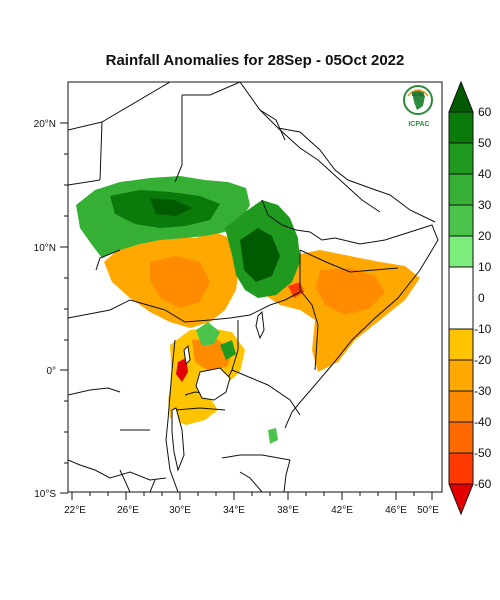  I want to click on wet-anomaly-ethiopia-dark, so click(260, 255).